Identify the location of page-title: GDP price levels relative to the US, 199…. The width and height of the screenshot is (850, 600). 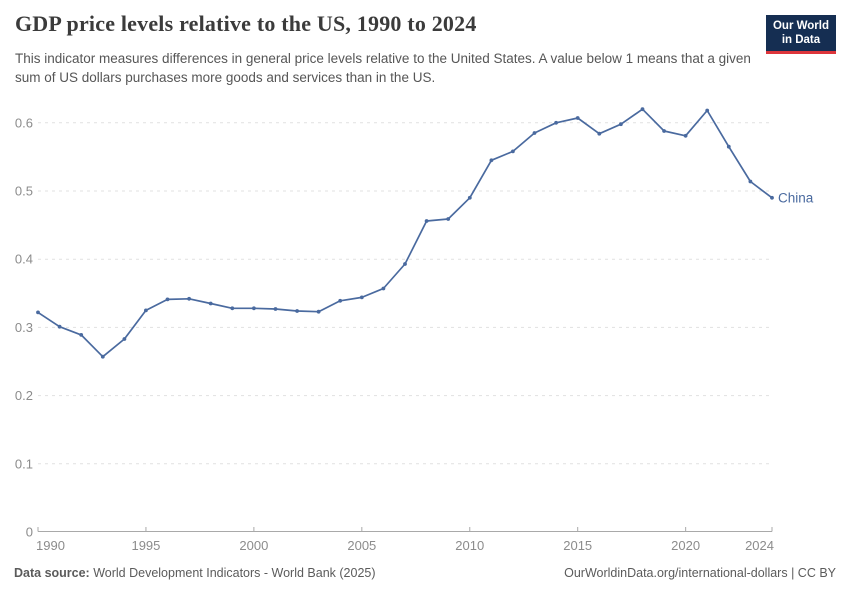
(246, 23).